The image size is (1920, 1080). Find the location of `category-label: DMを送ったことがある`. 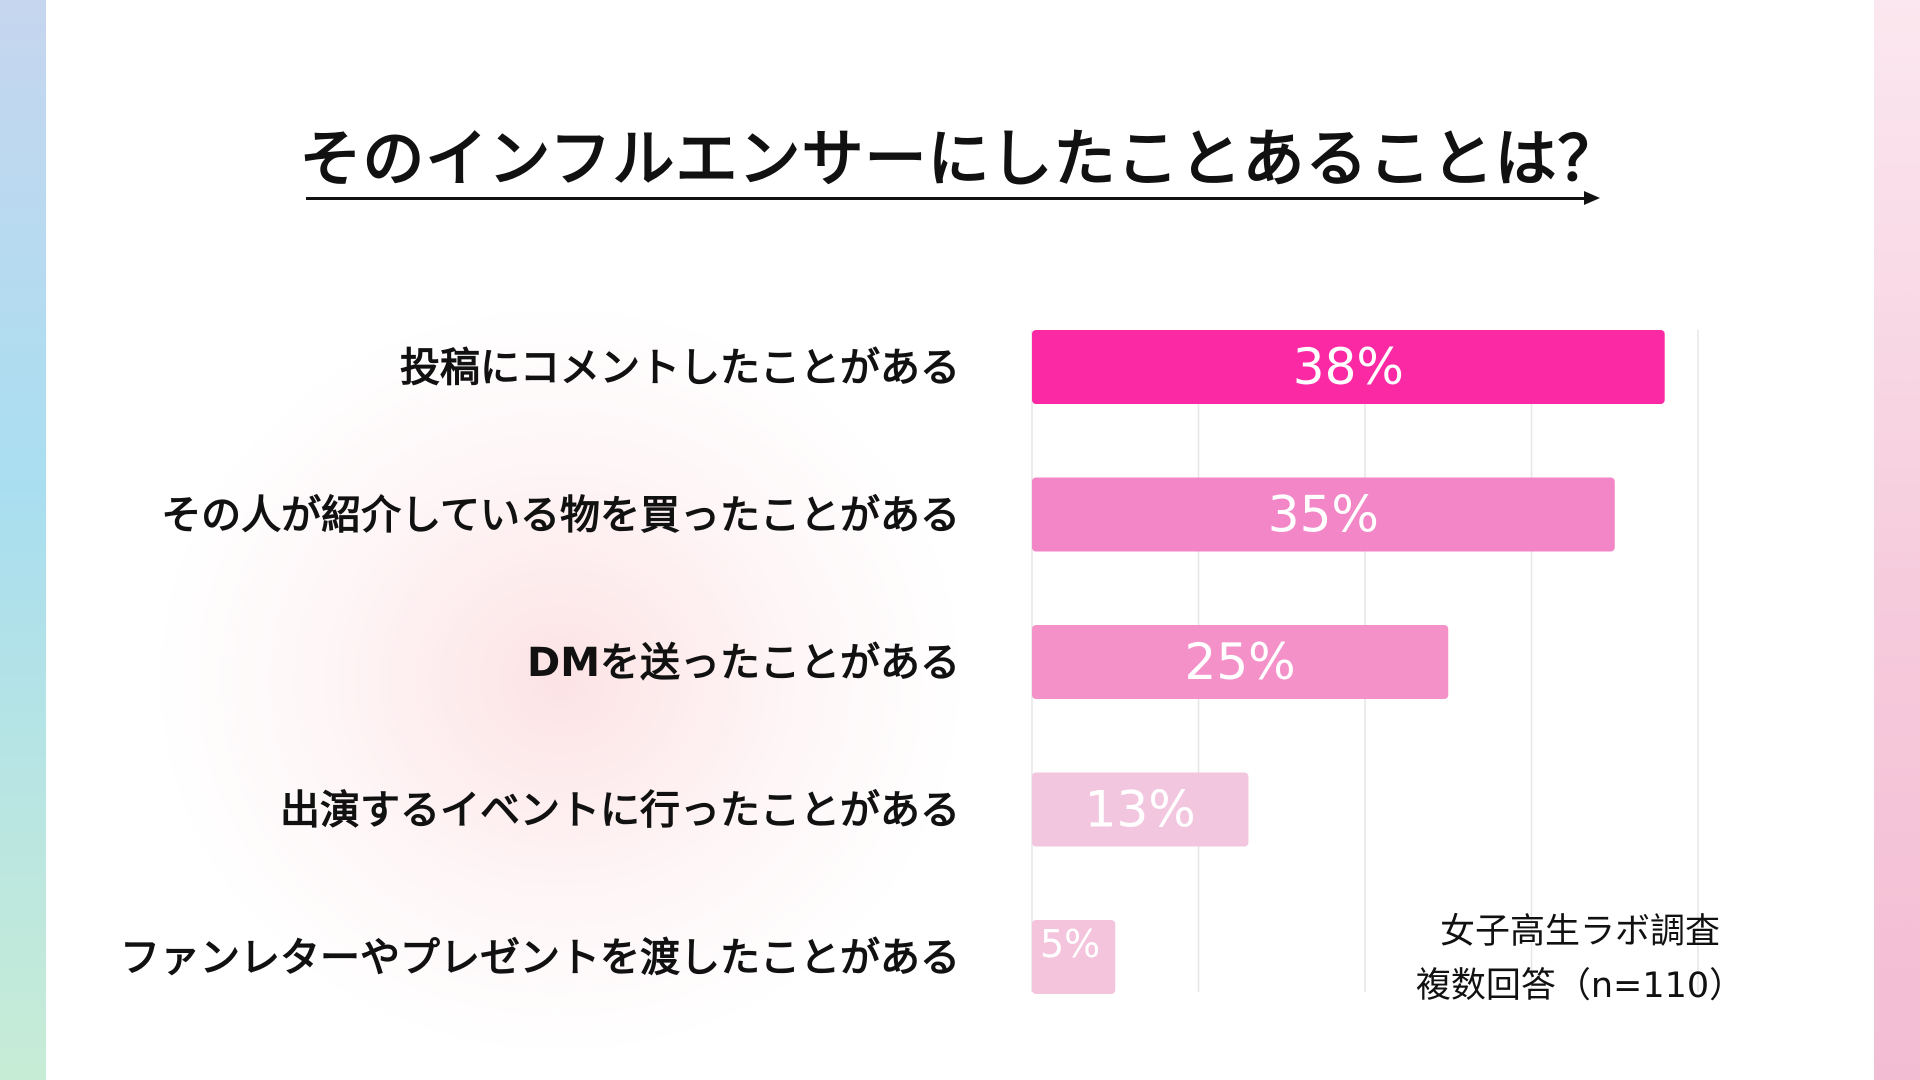

category-label: DMを送ったことがある is located at coordinates (743, 663).